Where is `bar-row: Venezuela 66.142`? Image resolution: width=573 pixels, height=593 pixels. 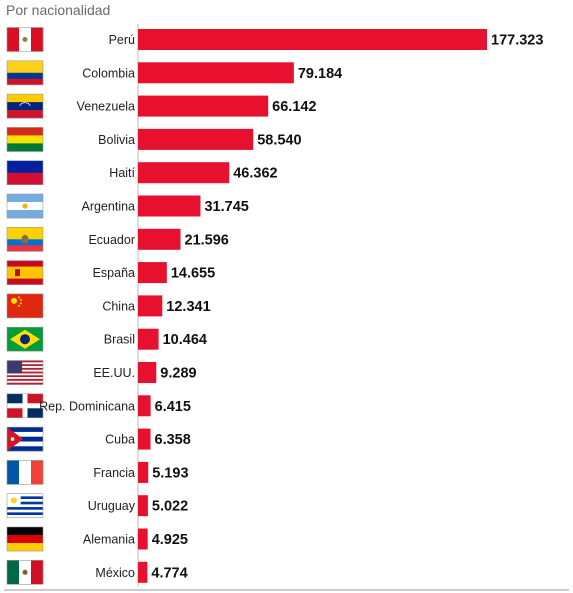 bar-row: Venezuela 66.142 is located at coordinates (161, 106).